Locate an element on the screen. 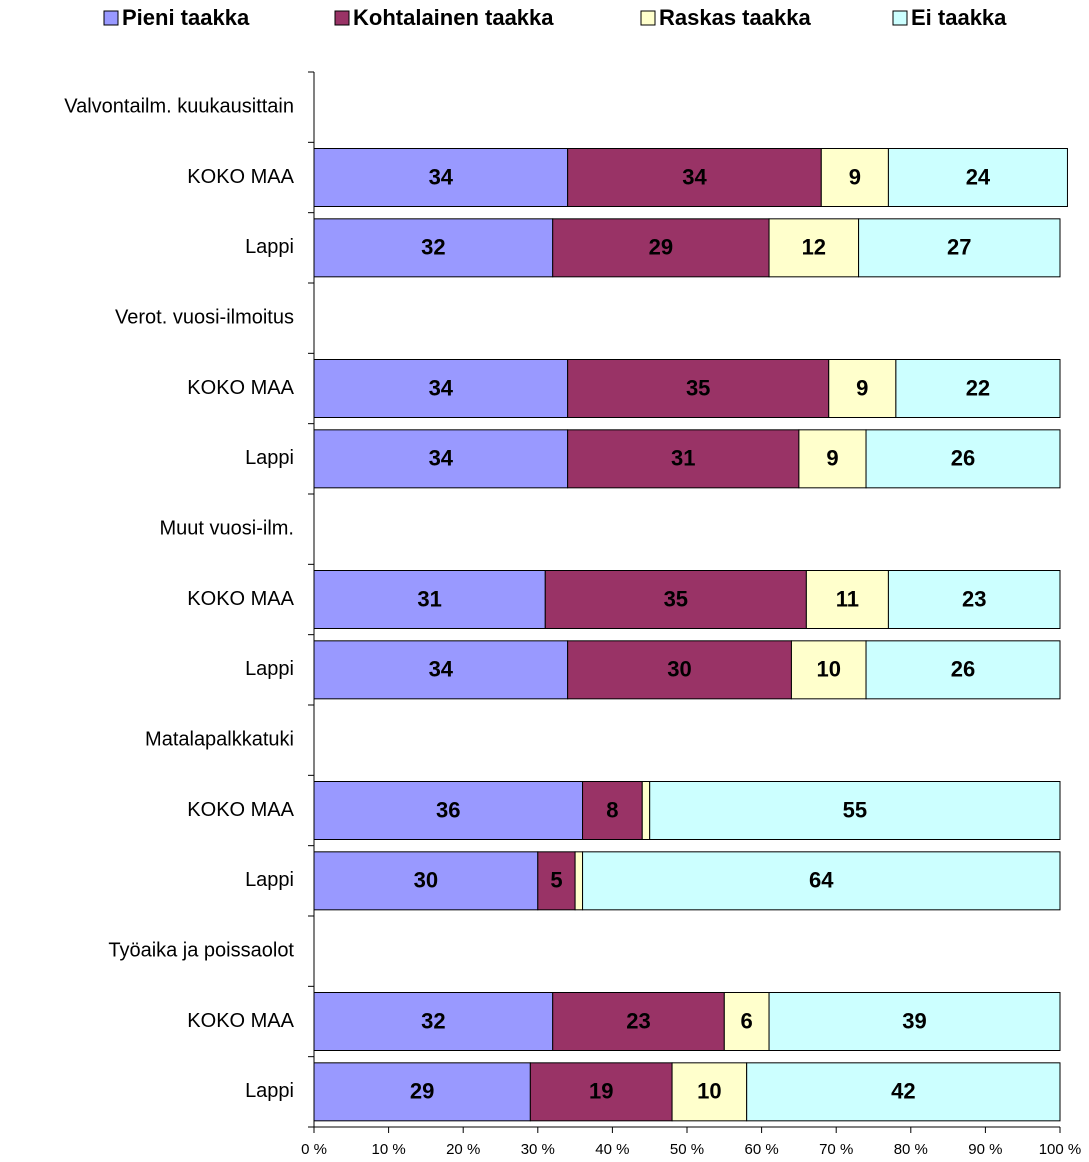 The image size is (1089, 1162). value-label: 11 is located at coordinates (847, 598).